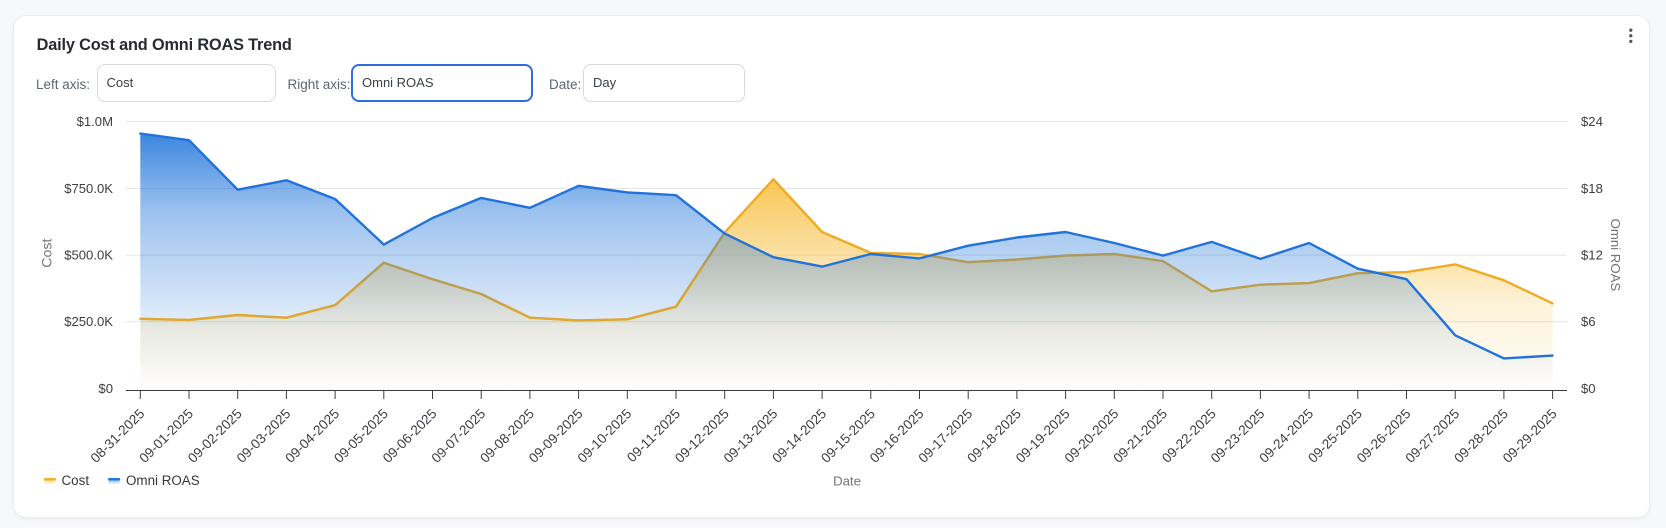  Describe the element at coordinates (95, 121) in the screenshot. I see `svg-text: $1.0M` at that location.